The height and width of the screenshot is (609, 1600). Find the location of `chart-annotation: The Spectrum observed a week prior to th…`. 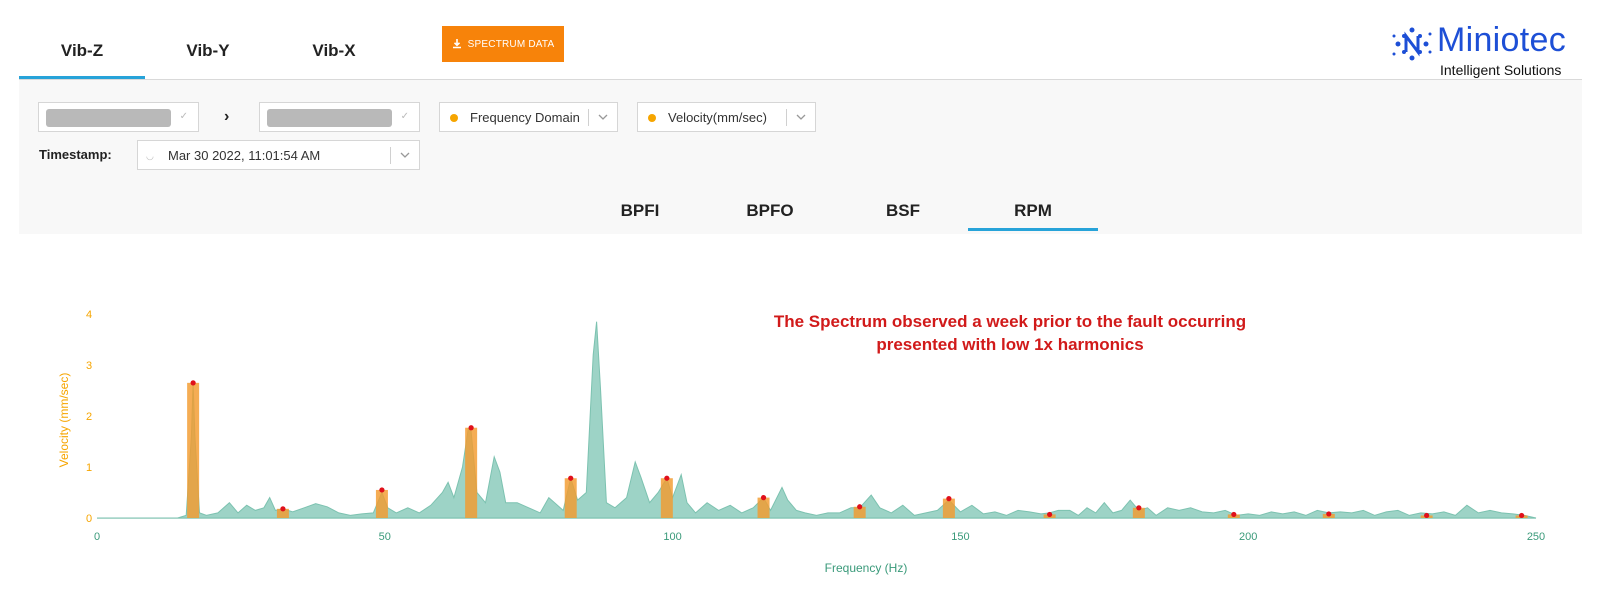

chart-annotation: The Spectrum observed a week prior to th… is located at coordinates (1010, 333).